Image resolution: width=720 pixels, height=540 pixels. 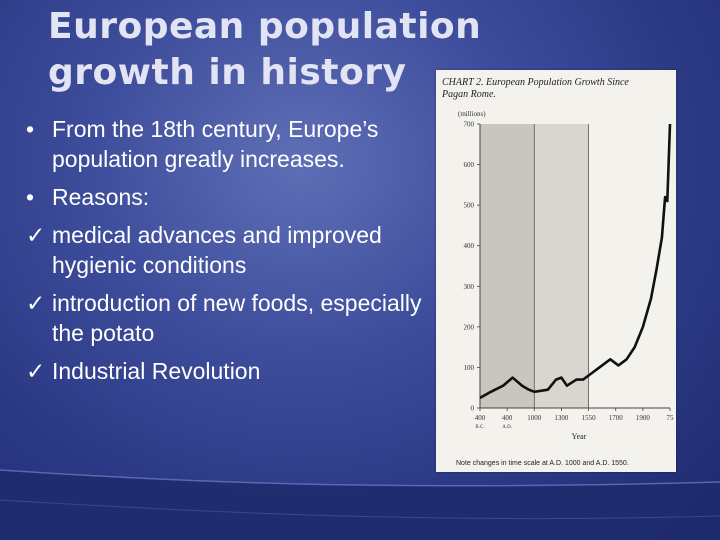 What do you see at coordinates (534, 418) in the screenshot?
I see `x-tick-label: 1000` at bounding box center [534, 418].